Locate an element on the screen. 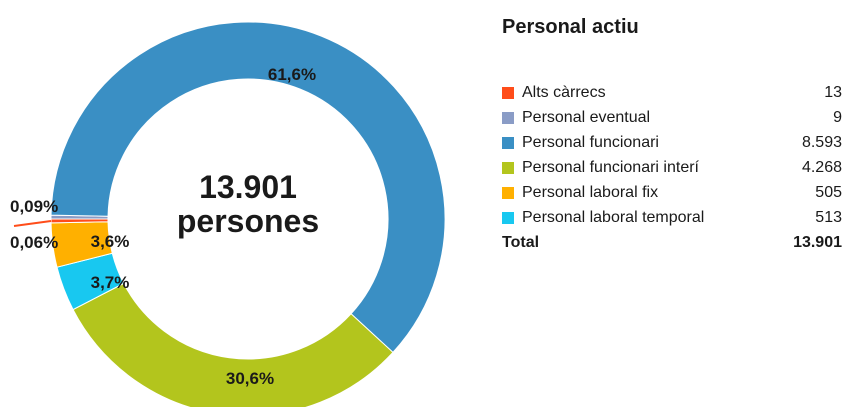 The image size is (864, 407). legend-label: Personal funcionari interí is located at coordinates (610, 167).